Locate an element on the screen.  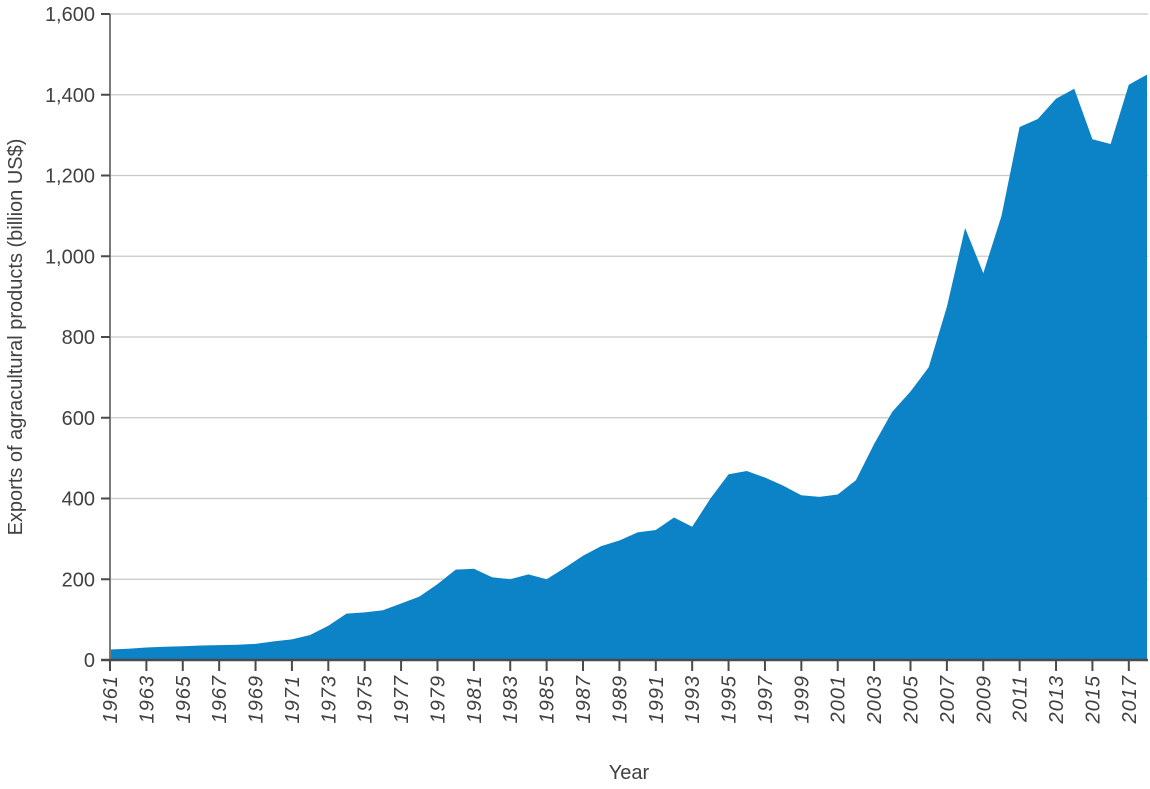
x-tick-label: 1995 is located at coordinates (730, 699).